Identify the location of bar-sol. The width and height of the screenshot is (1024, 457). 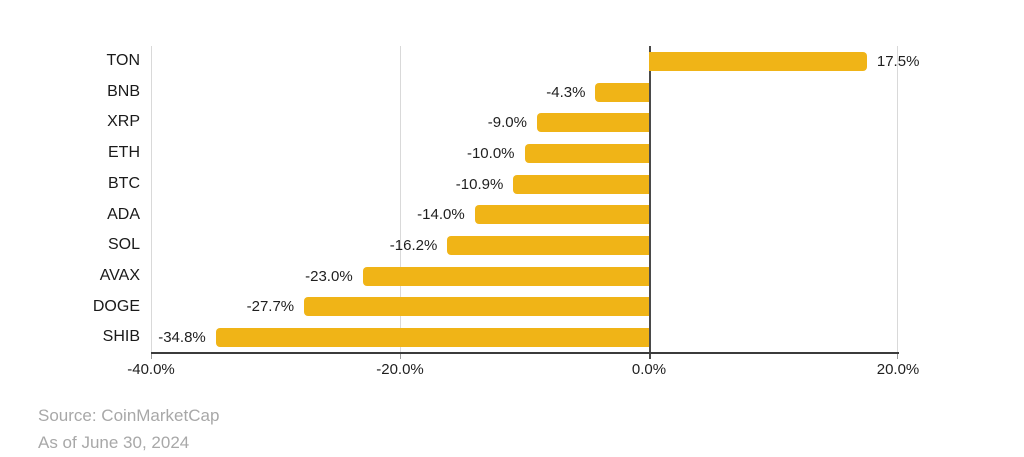
(548, 246).